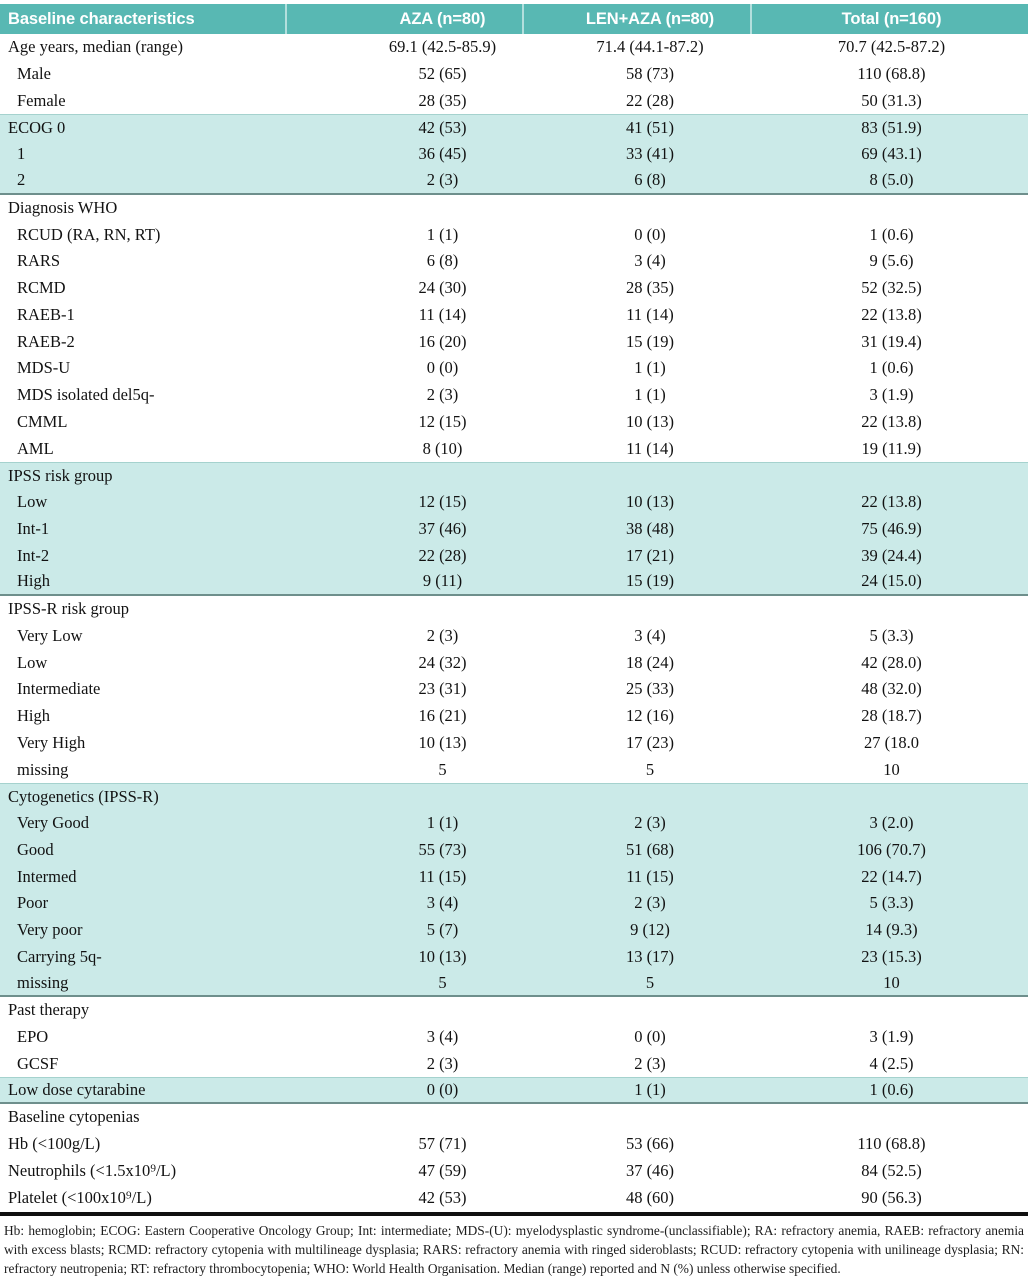 The width and height of the screenshot is (1028, 1284). I want to click on cell-value: 5 (3.3), so click(891, 903).